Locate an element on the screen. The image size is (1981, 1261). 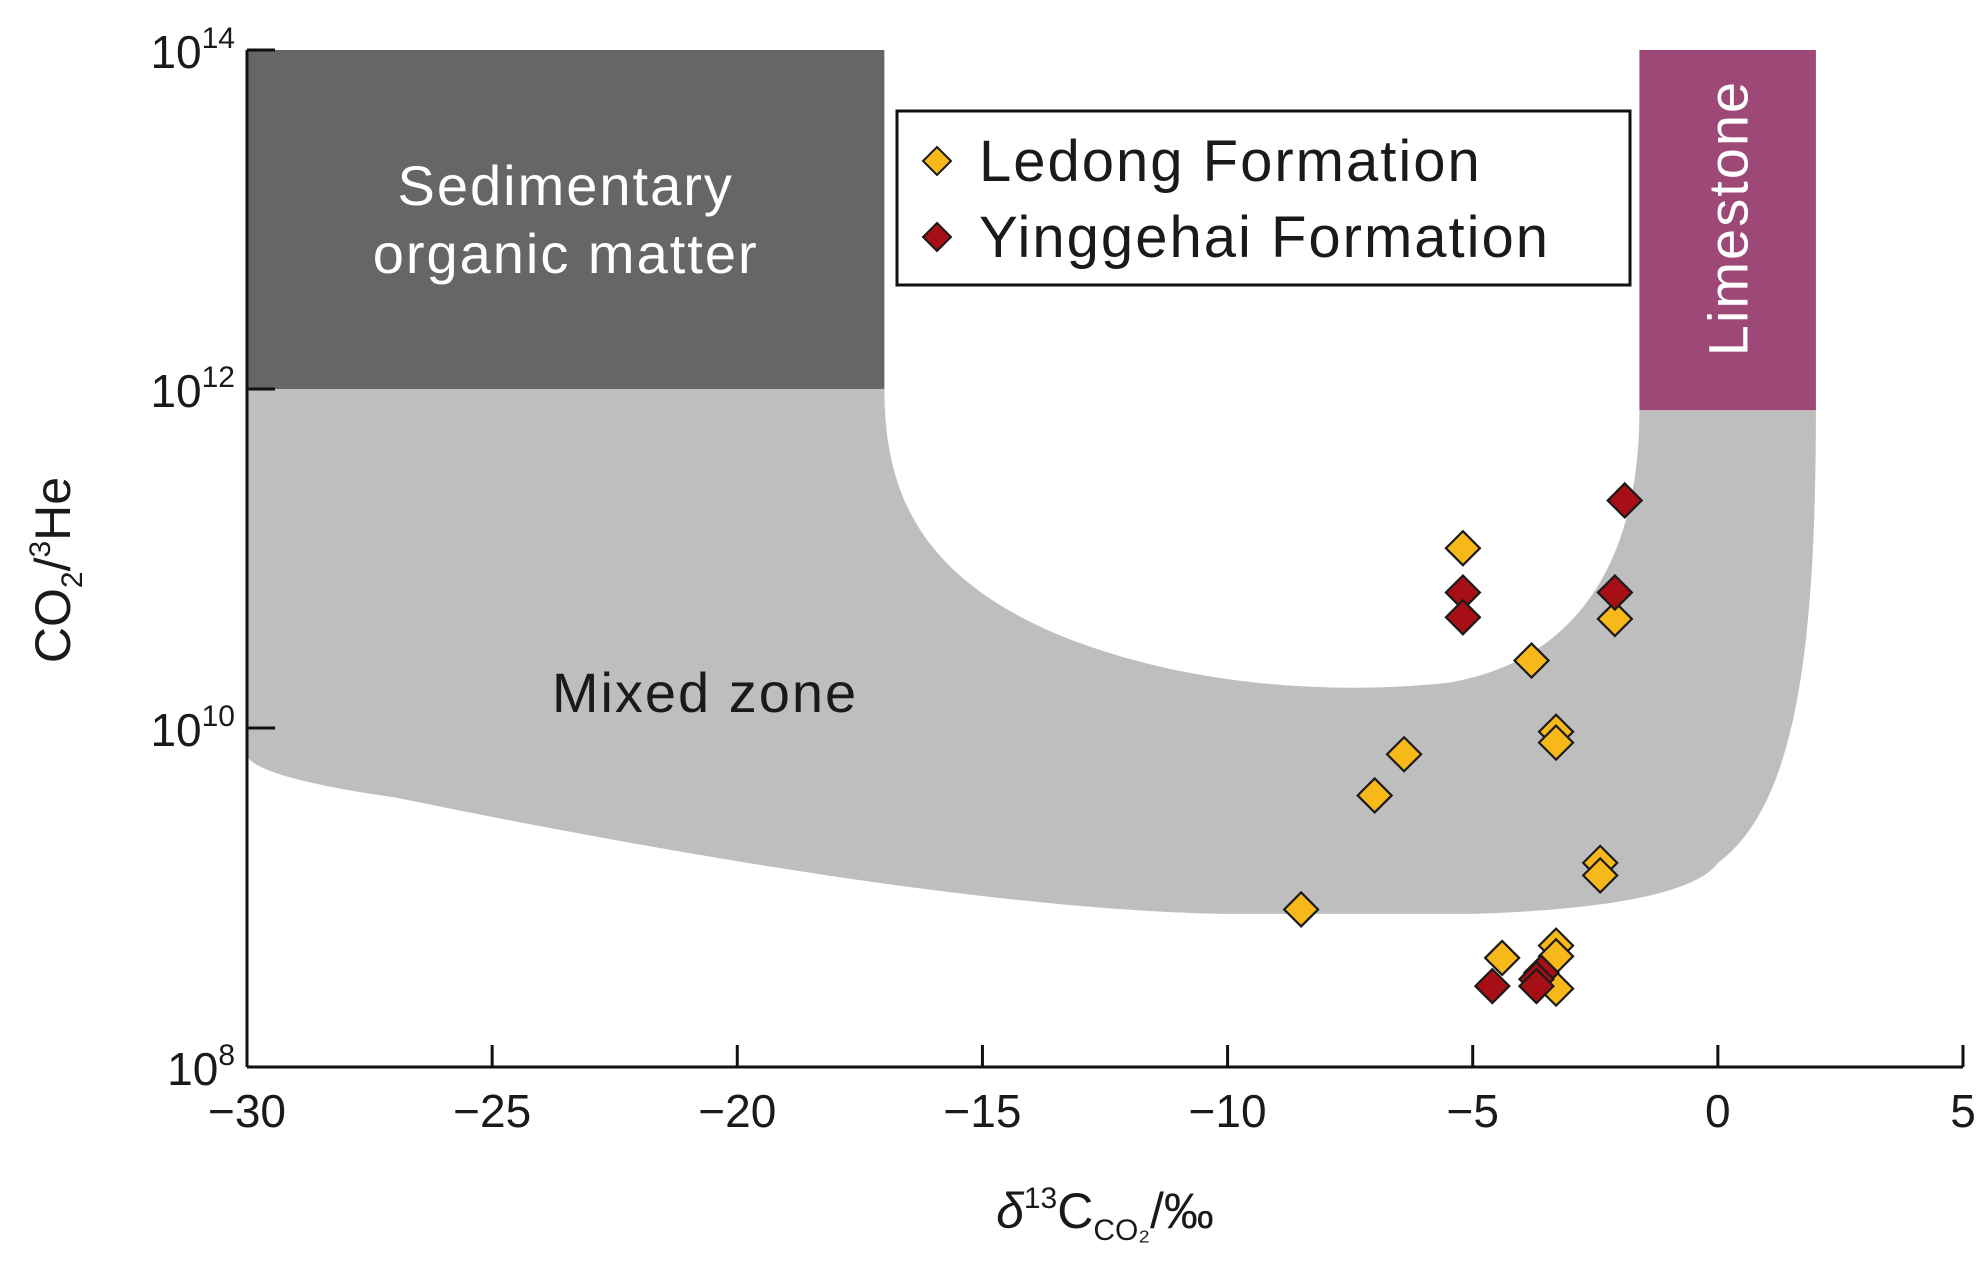
series-yinggehai-formation is located at coordinates (1544, 743).